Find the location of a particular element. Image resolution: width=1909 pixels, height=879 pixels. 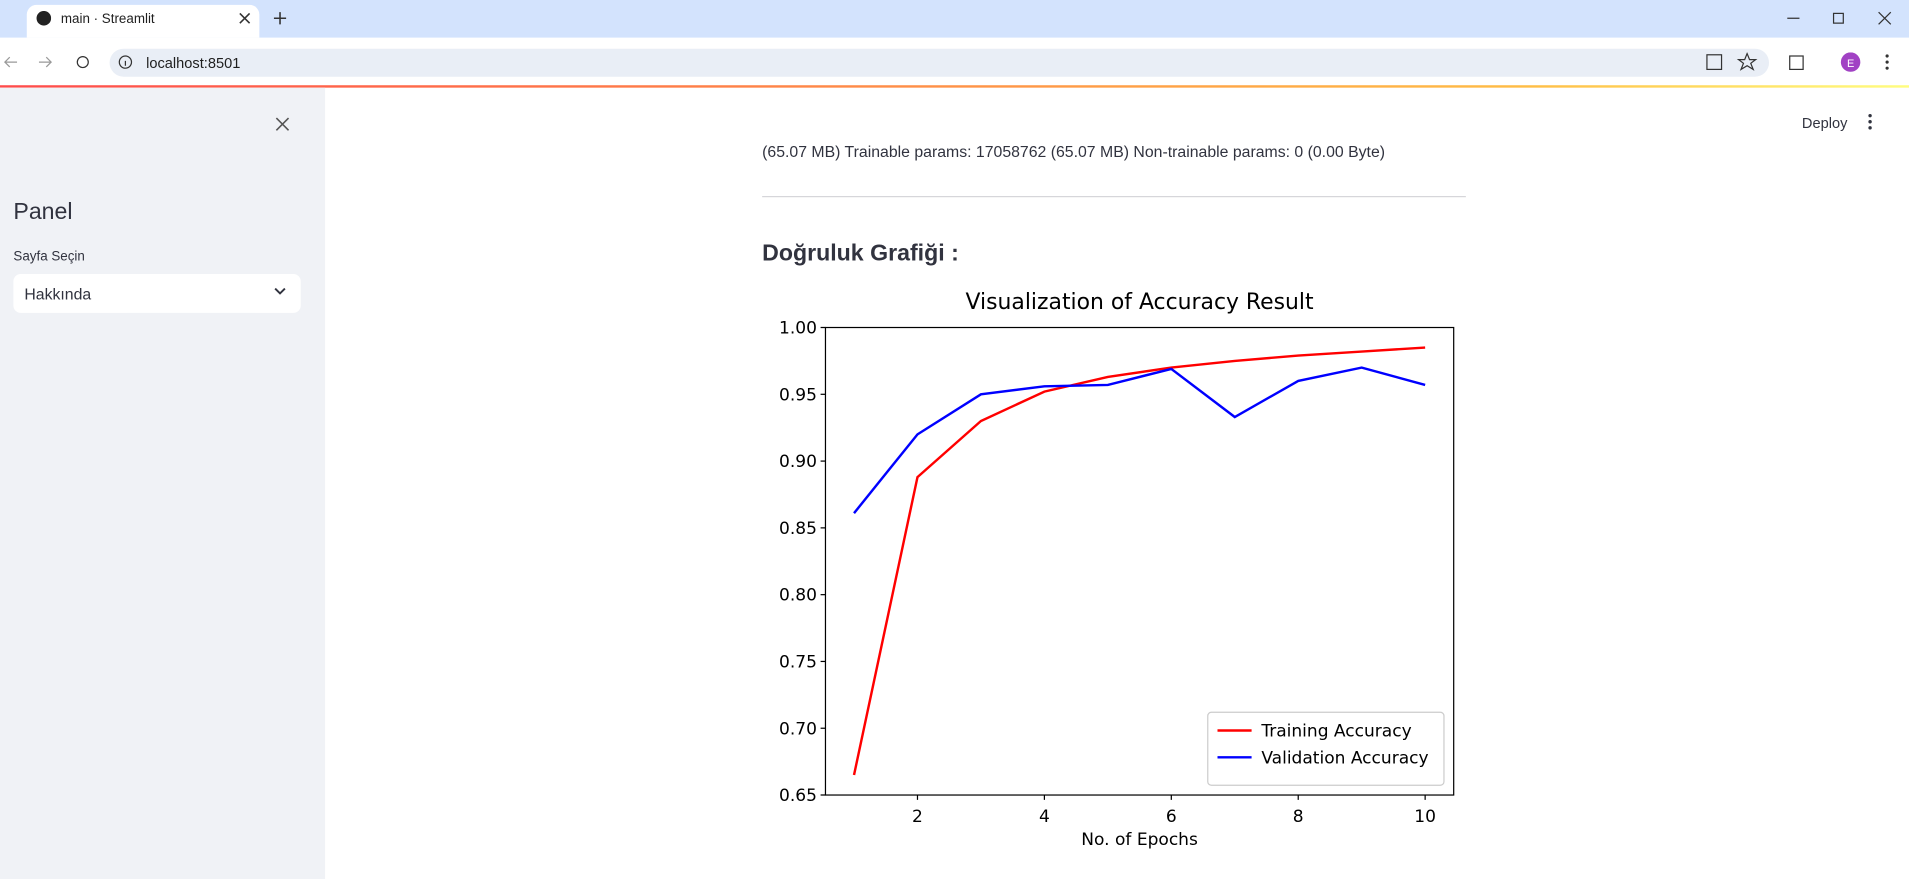

legend-box is located at coordinates (1326, 748).